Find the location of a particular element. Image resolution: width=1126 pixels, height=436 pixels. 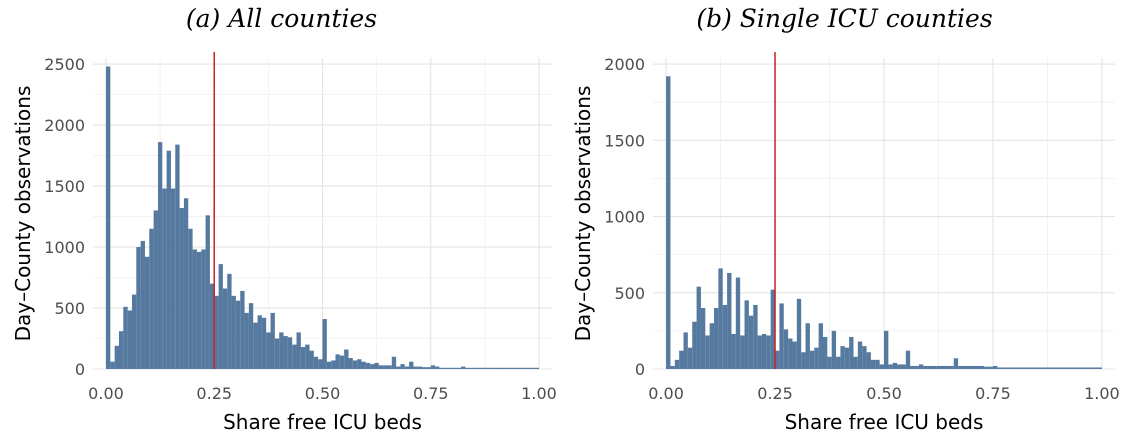

y-tick-label: 1500 is located at coordinates (624, 140).